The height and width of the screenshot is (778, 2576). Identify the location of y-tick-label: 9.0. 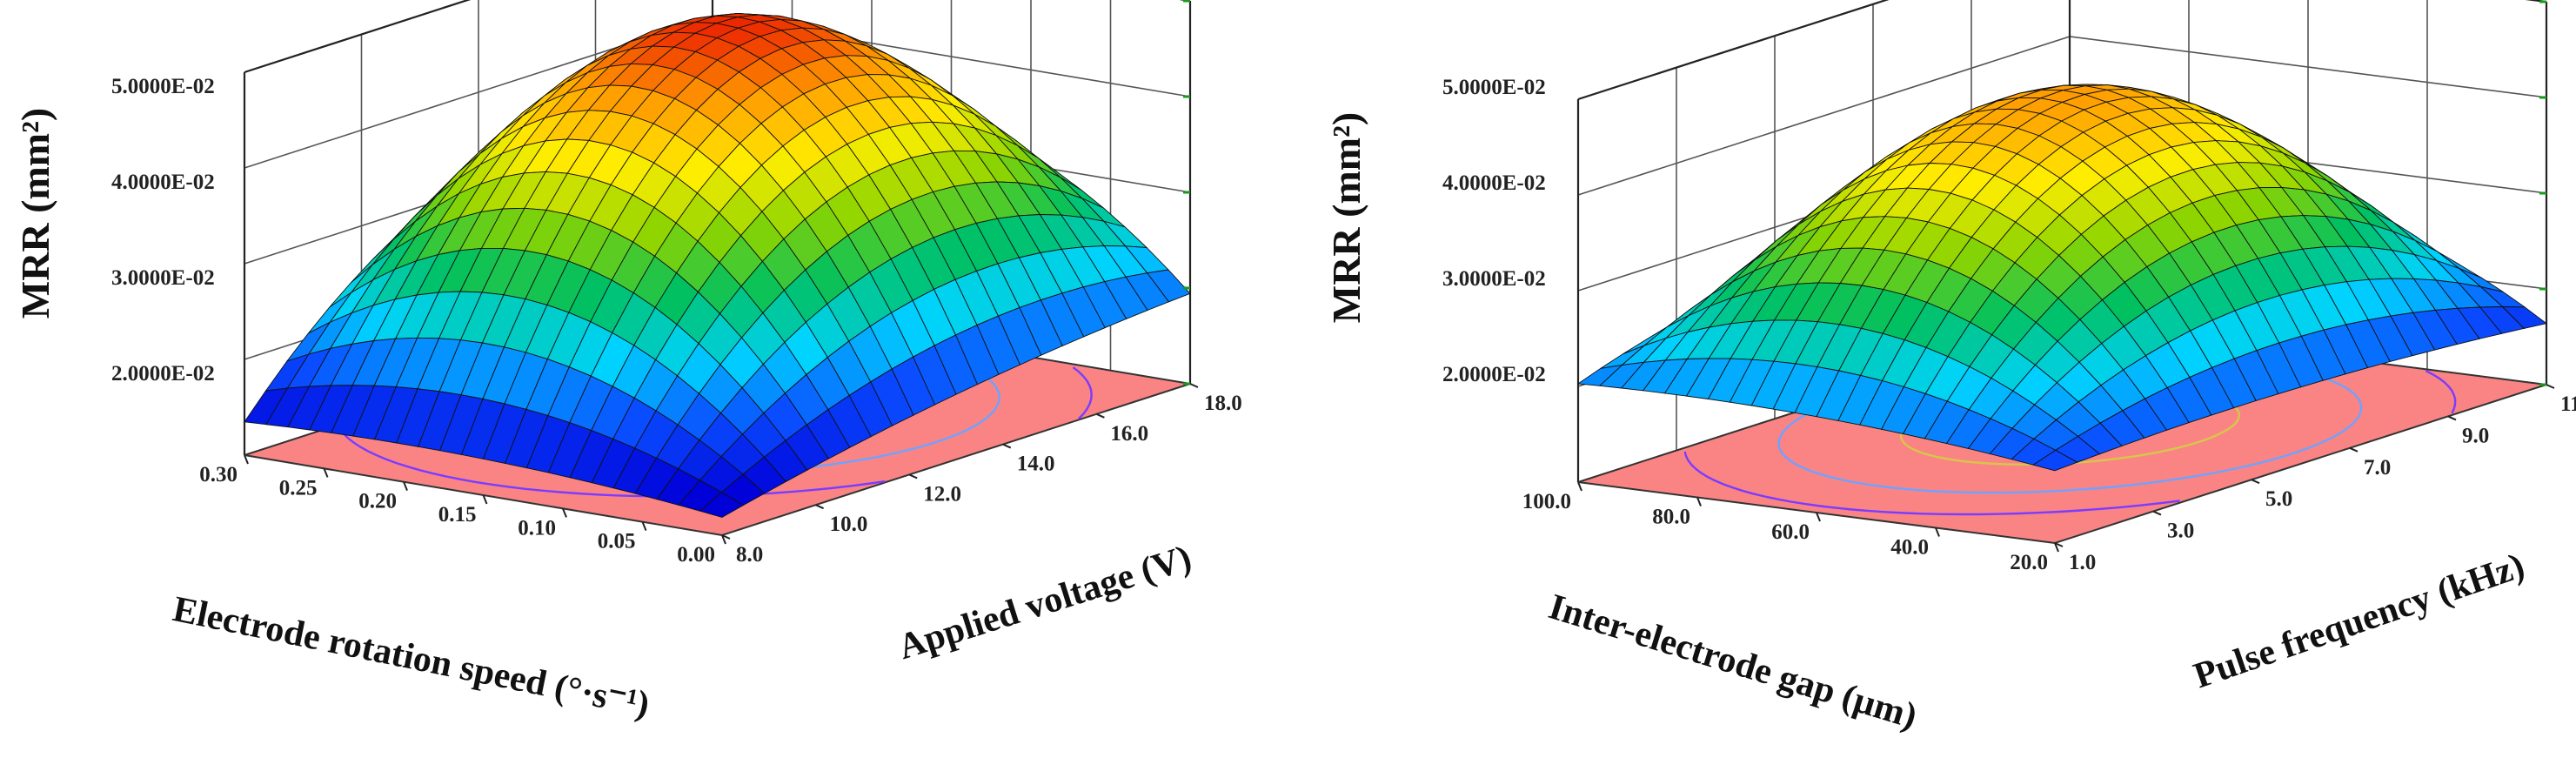
(2475, 435).